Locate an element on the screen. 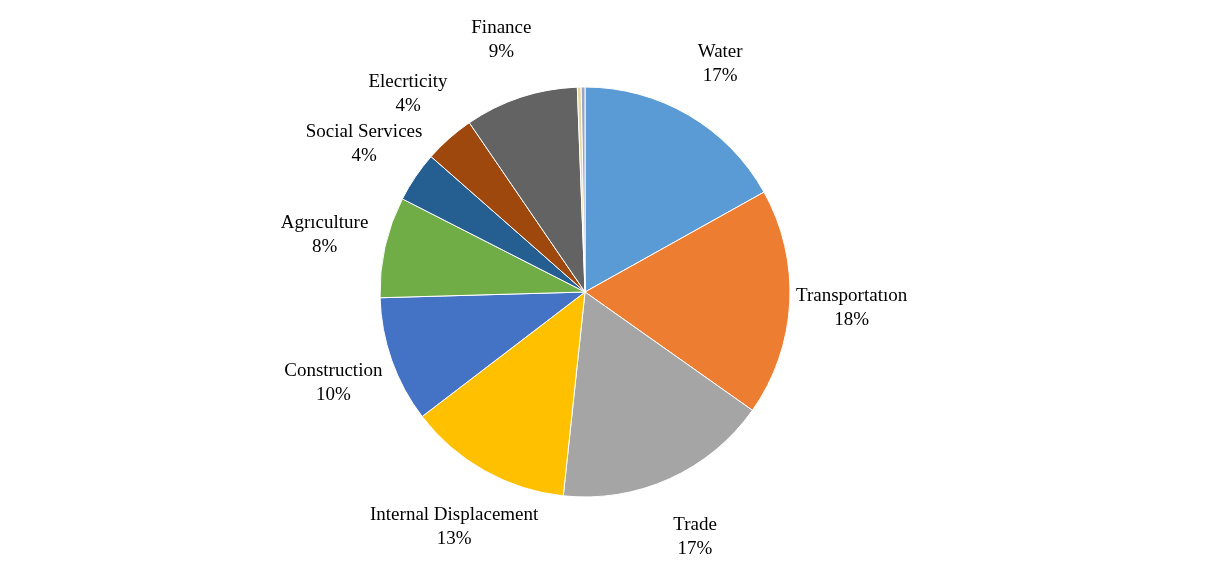 The image size is (1208, 578). data-label: 18% is located at coordinates (852, 319).